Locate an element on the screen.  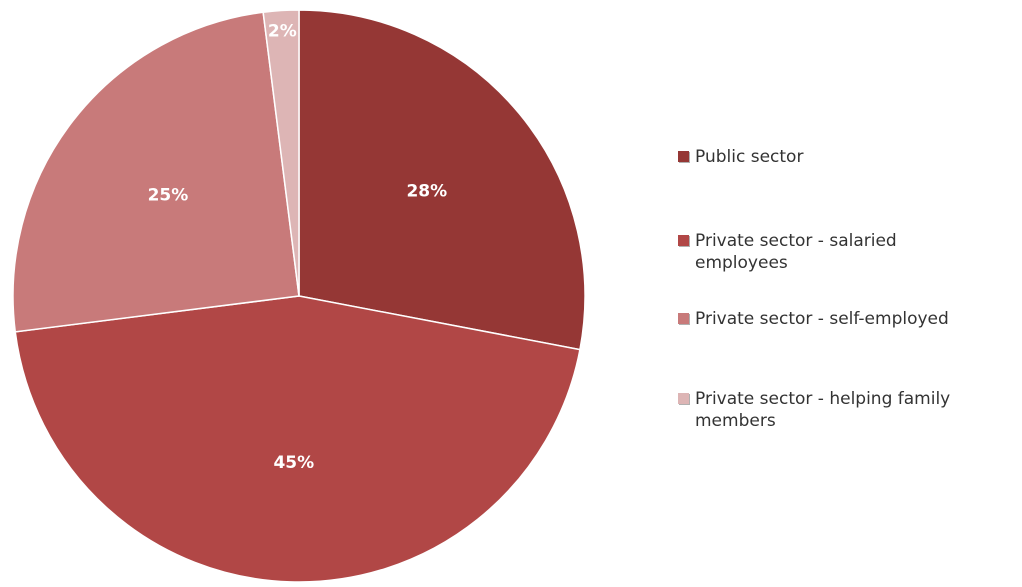
data-label-private-sector-self-employed: 25% is located at coordinates (168, 195).